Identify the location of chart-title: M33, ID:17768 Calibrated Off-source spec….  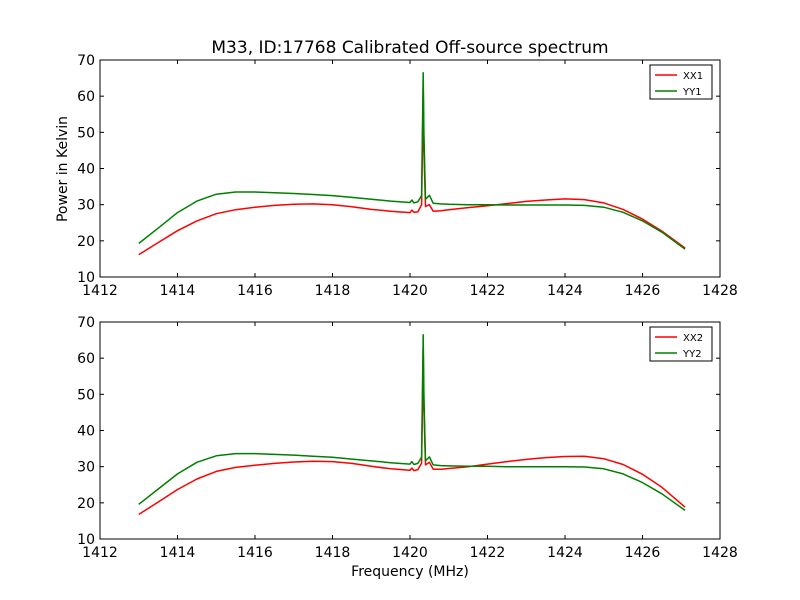
(409, 48).